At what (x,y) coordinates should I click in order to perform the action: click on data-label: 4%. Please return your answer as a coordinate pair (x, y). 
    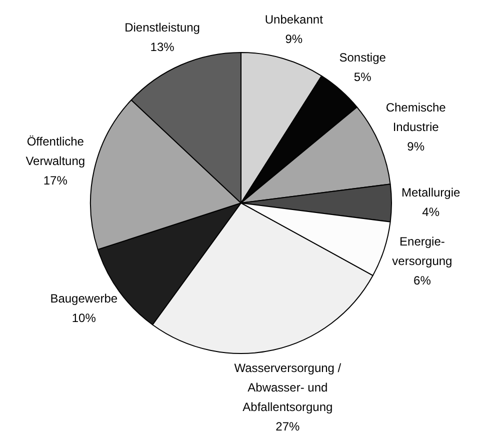
    Looking at the image, I should click on (431, 212).